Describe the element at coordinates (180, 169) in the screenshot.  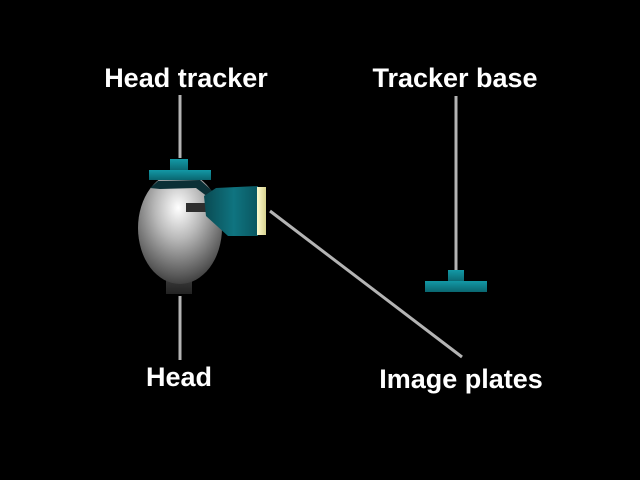
I see `head-tracker-sensor` at that location.